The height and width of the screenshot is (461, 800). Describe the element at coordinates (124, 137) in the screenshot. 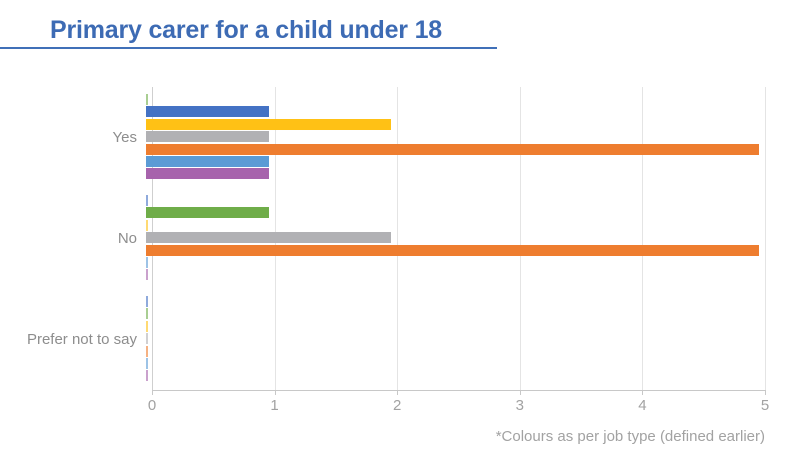

I see `category-label: Yes` at that location.